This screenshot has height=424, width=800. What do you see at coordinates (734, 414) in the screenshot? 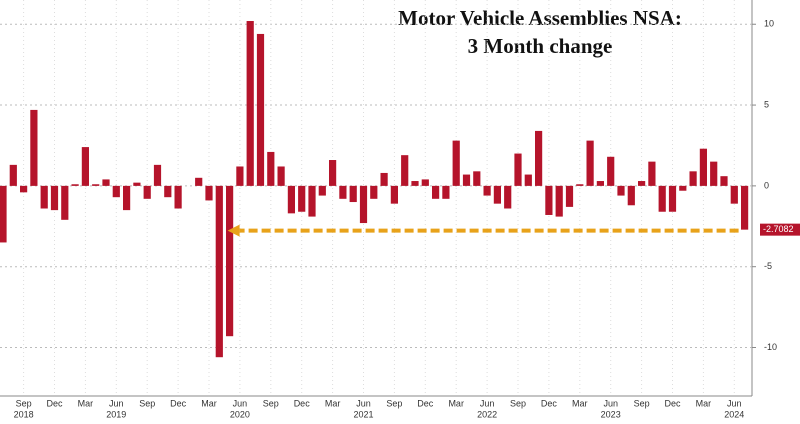
I see `x-year-label: 2024` at bounding box center [734, 414].